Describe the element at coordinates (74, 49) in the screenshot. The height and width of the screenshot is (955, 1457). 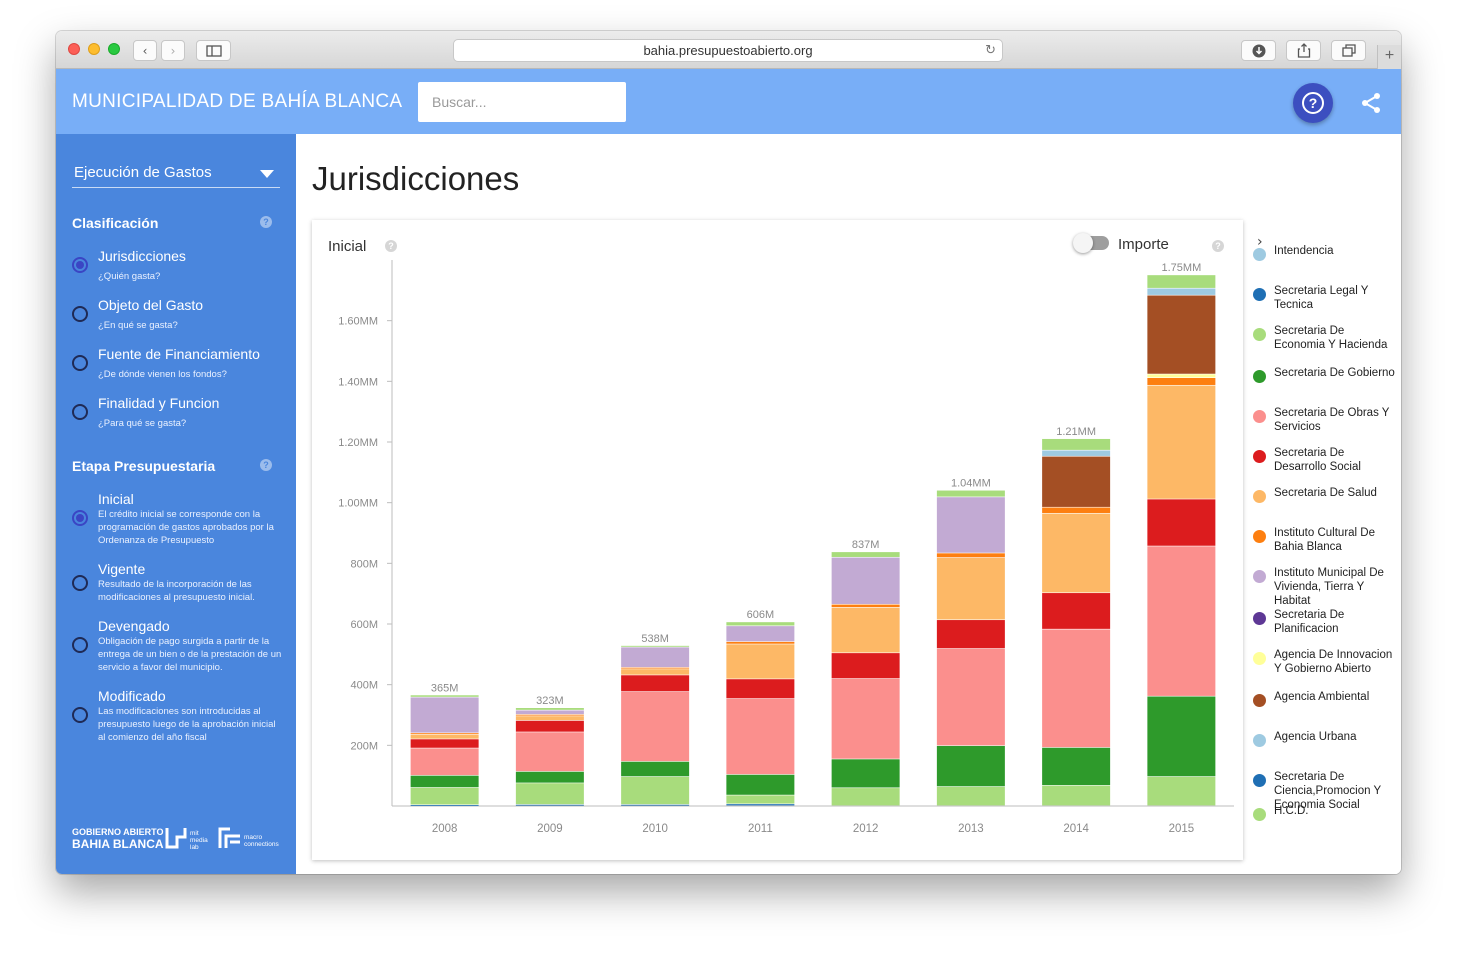
I see `close-window-button` at that location.